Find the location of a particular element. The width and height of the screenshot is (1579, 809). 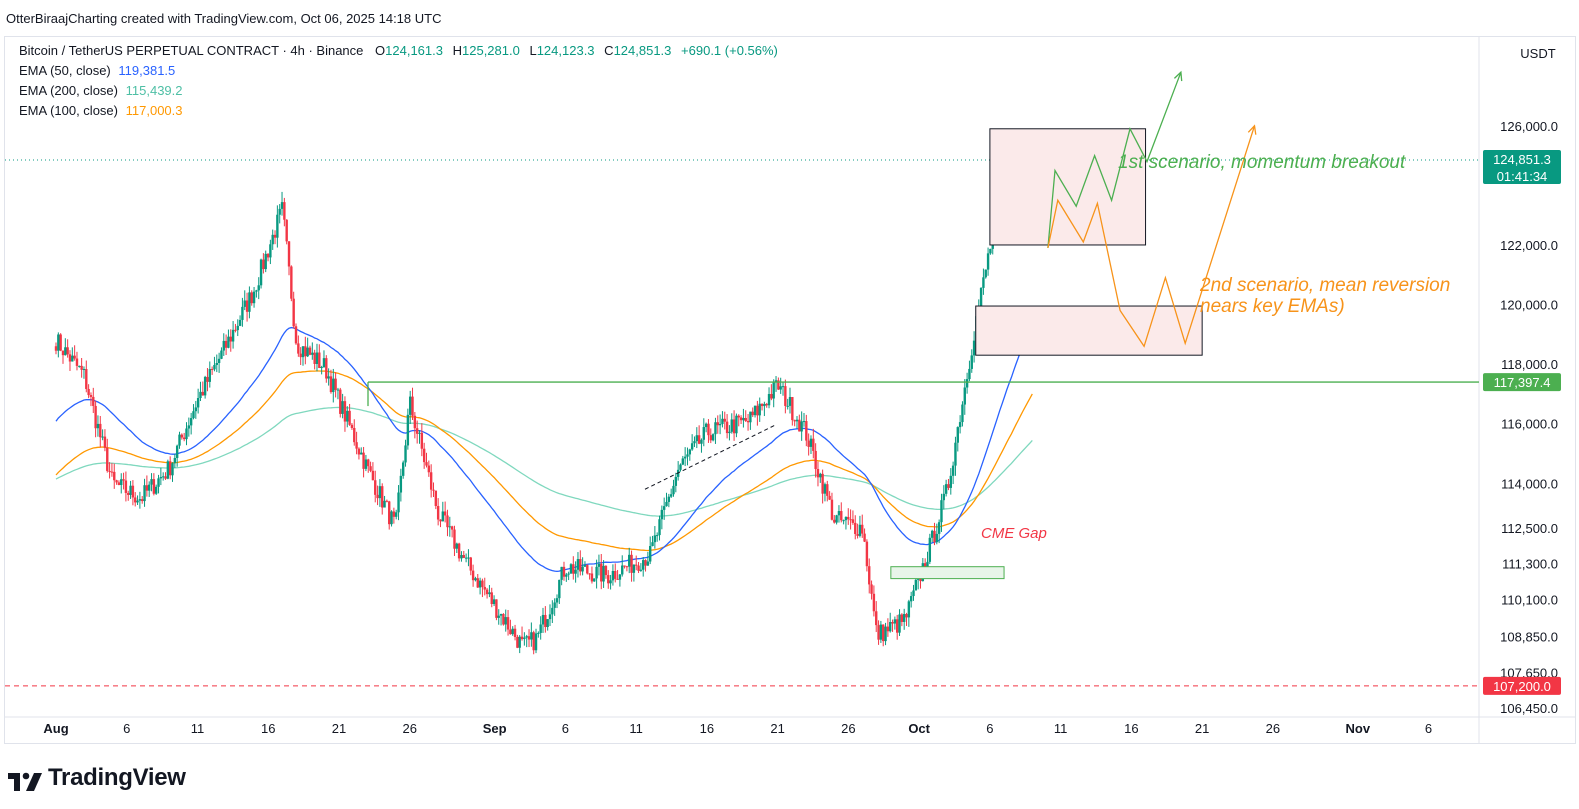

cme-gap-box is located at coordinates (947, 573).